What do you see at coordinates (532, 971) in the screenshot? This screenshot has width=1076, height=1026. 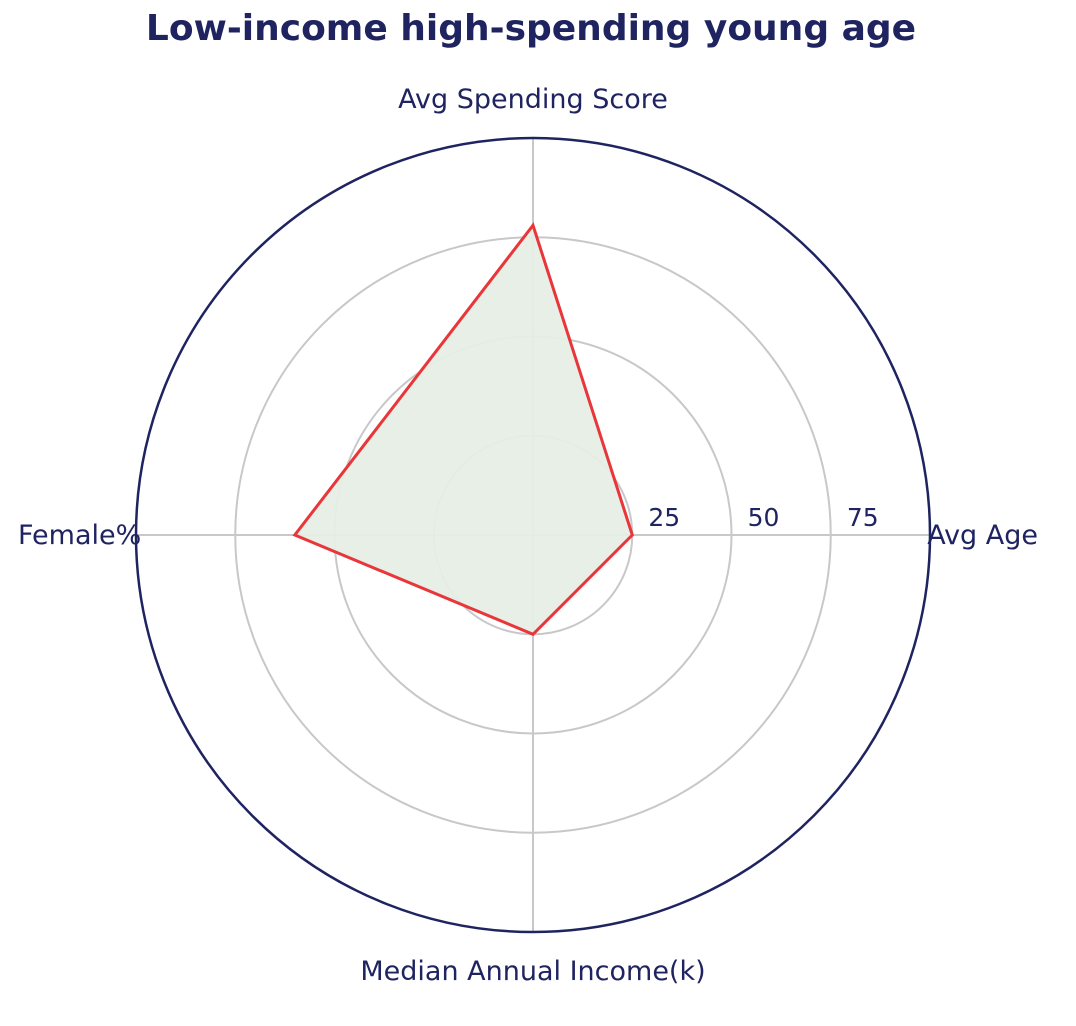 I see `axis-label-3: Median Annual Income(k)` at bounding box center [532, 971].